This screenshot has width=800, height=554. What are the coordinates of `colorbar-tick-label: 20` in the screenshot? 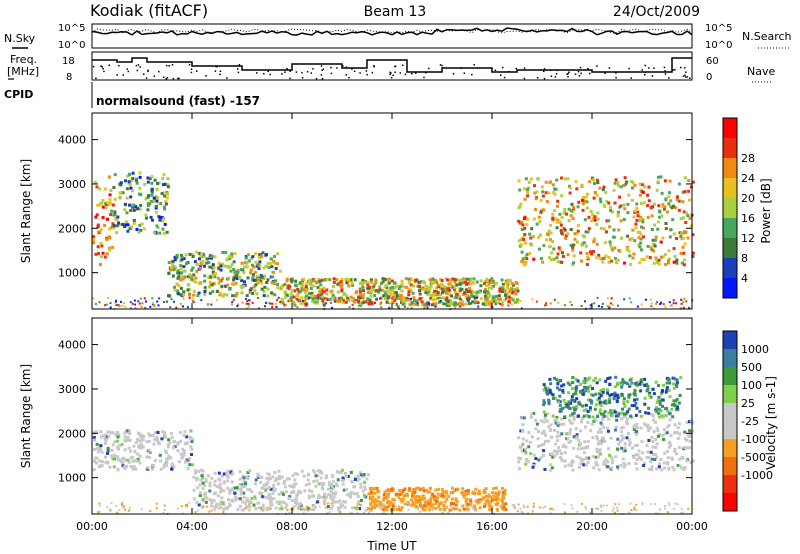 It's located at (748, 198).